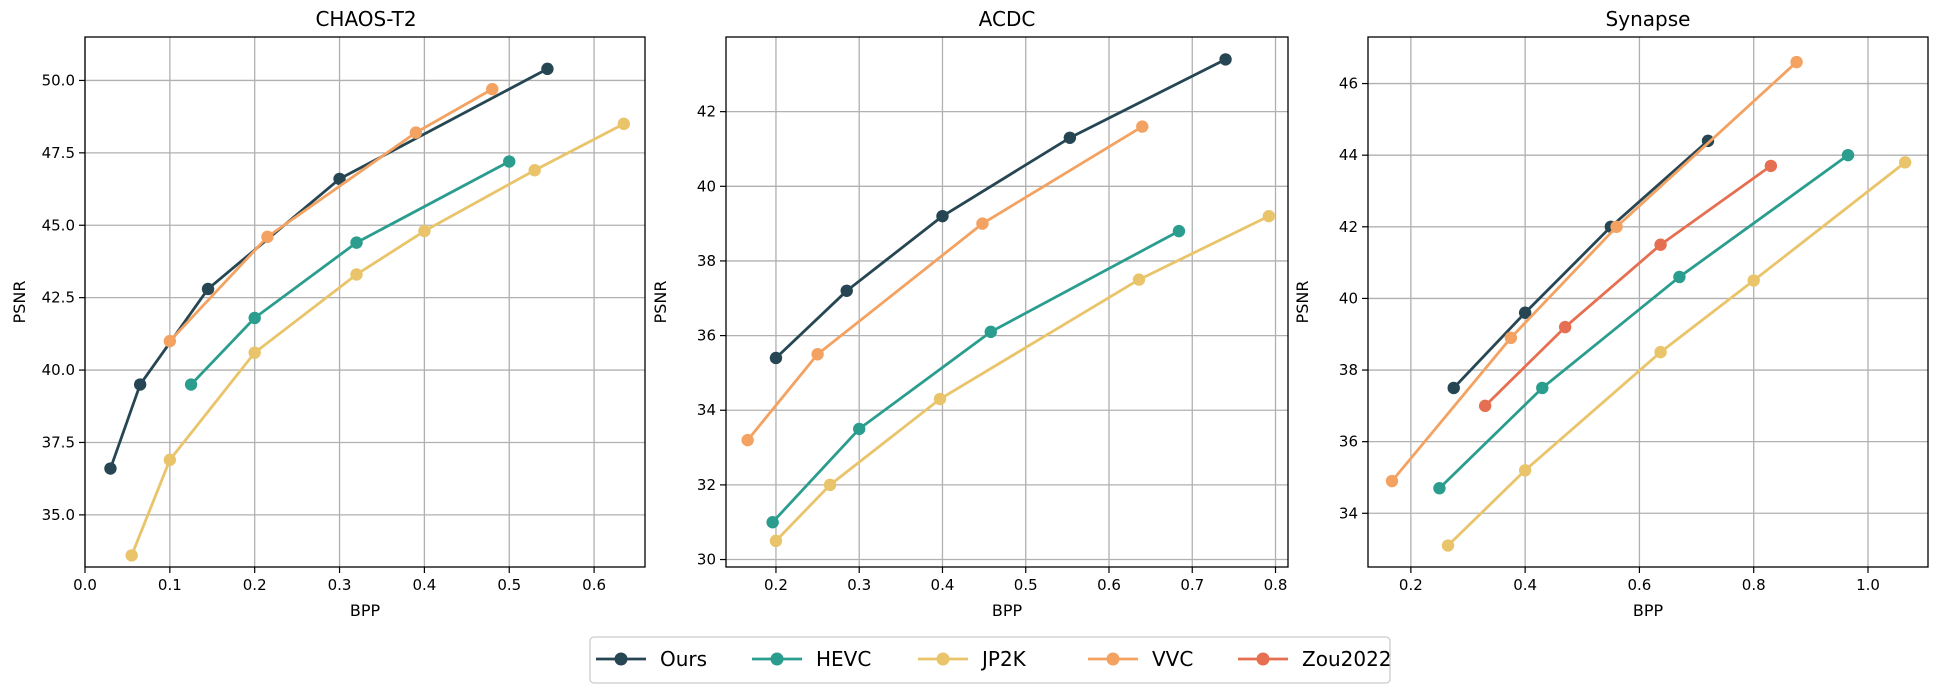  What do you see at coordinates (706, 485) in the screenshot?
I see `y-tick-label: 32` at bounding box center [706, 485].